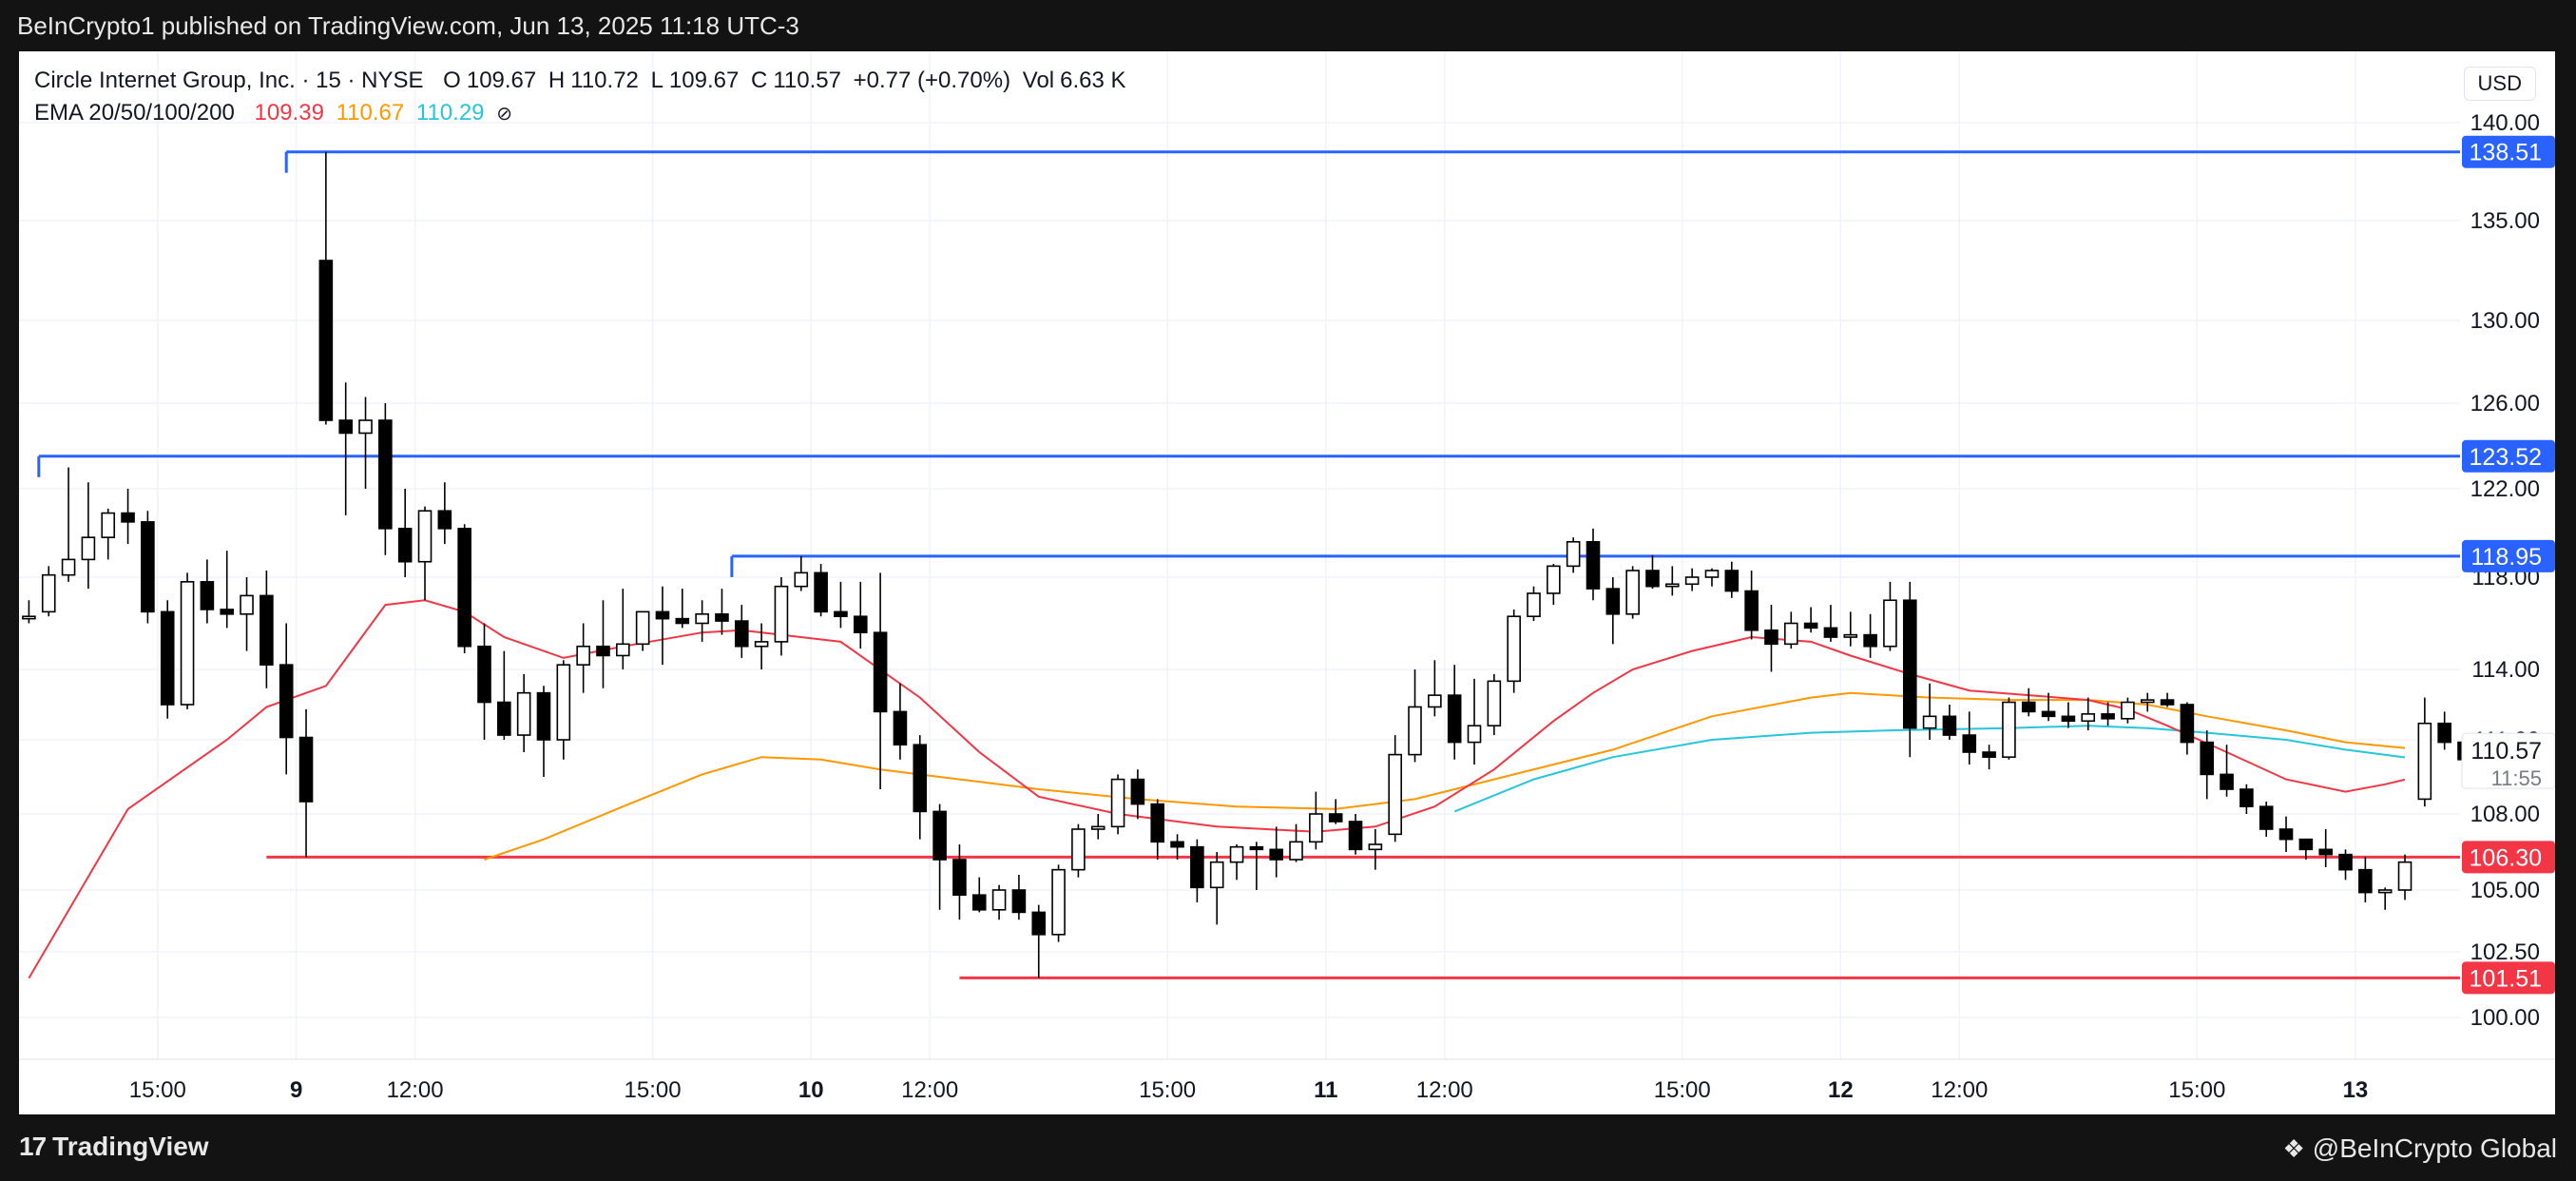 The width and height of the screenshot is (2576, 1181). What do you see at coordinates (2506, 751) in the screenshot?
I see `last-price-label: 110.57` at bounding box center [2506, 751].